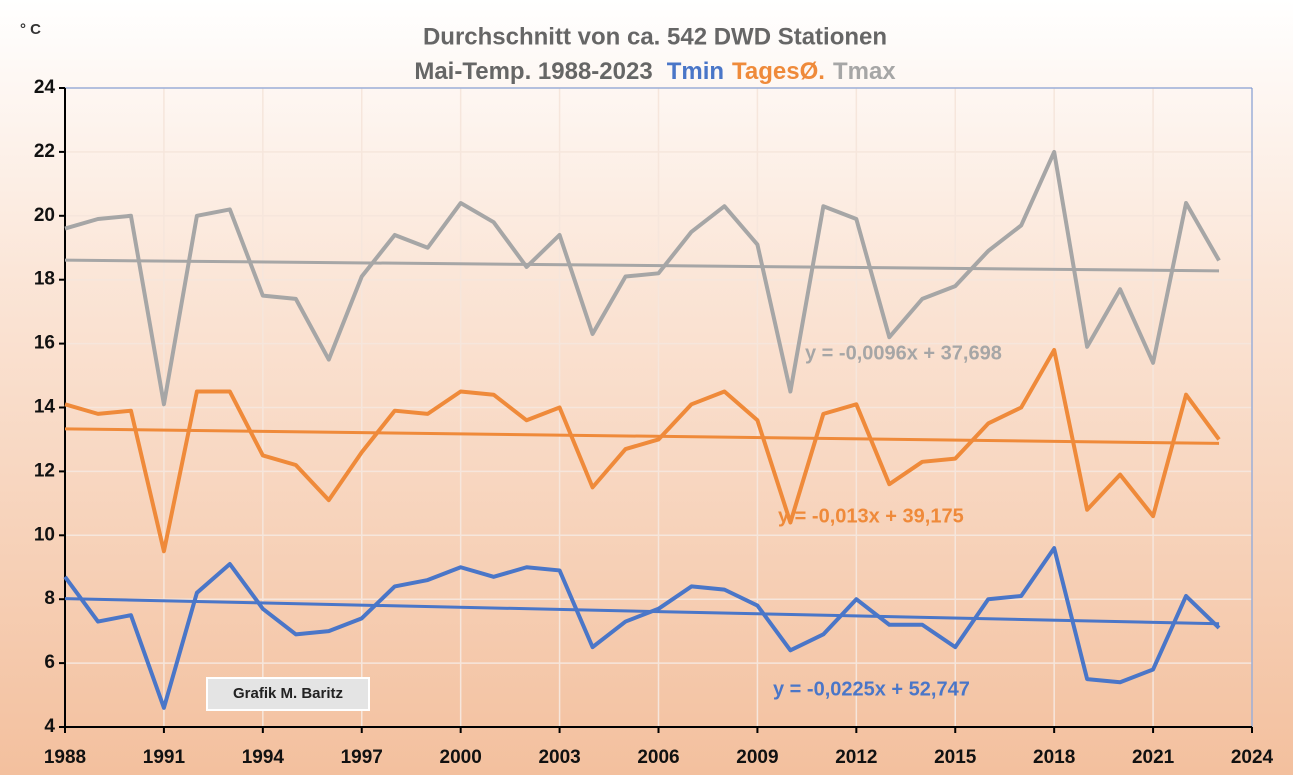  Describe the element at coordinates (30, 29) in the screenshot. I see `y-unit: ° C` at that location.